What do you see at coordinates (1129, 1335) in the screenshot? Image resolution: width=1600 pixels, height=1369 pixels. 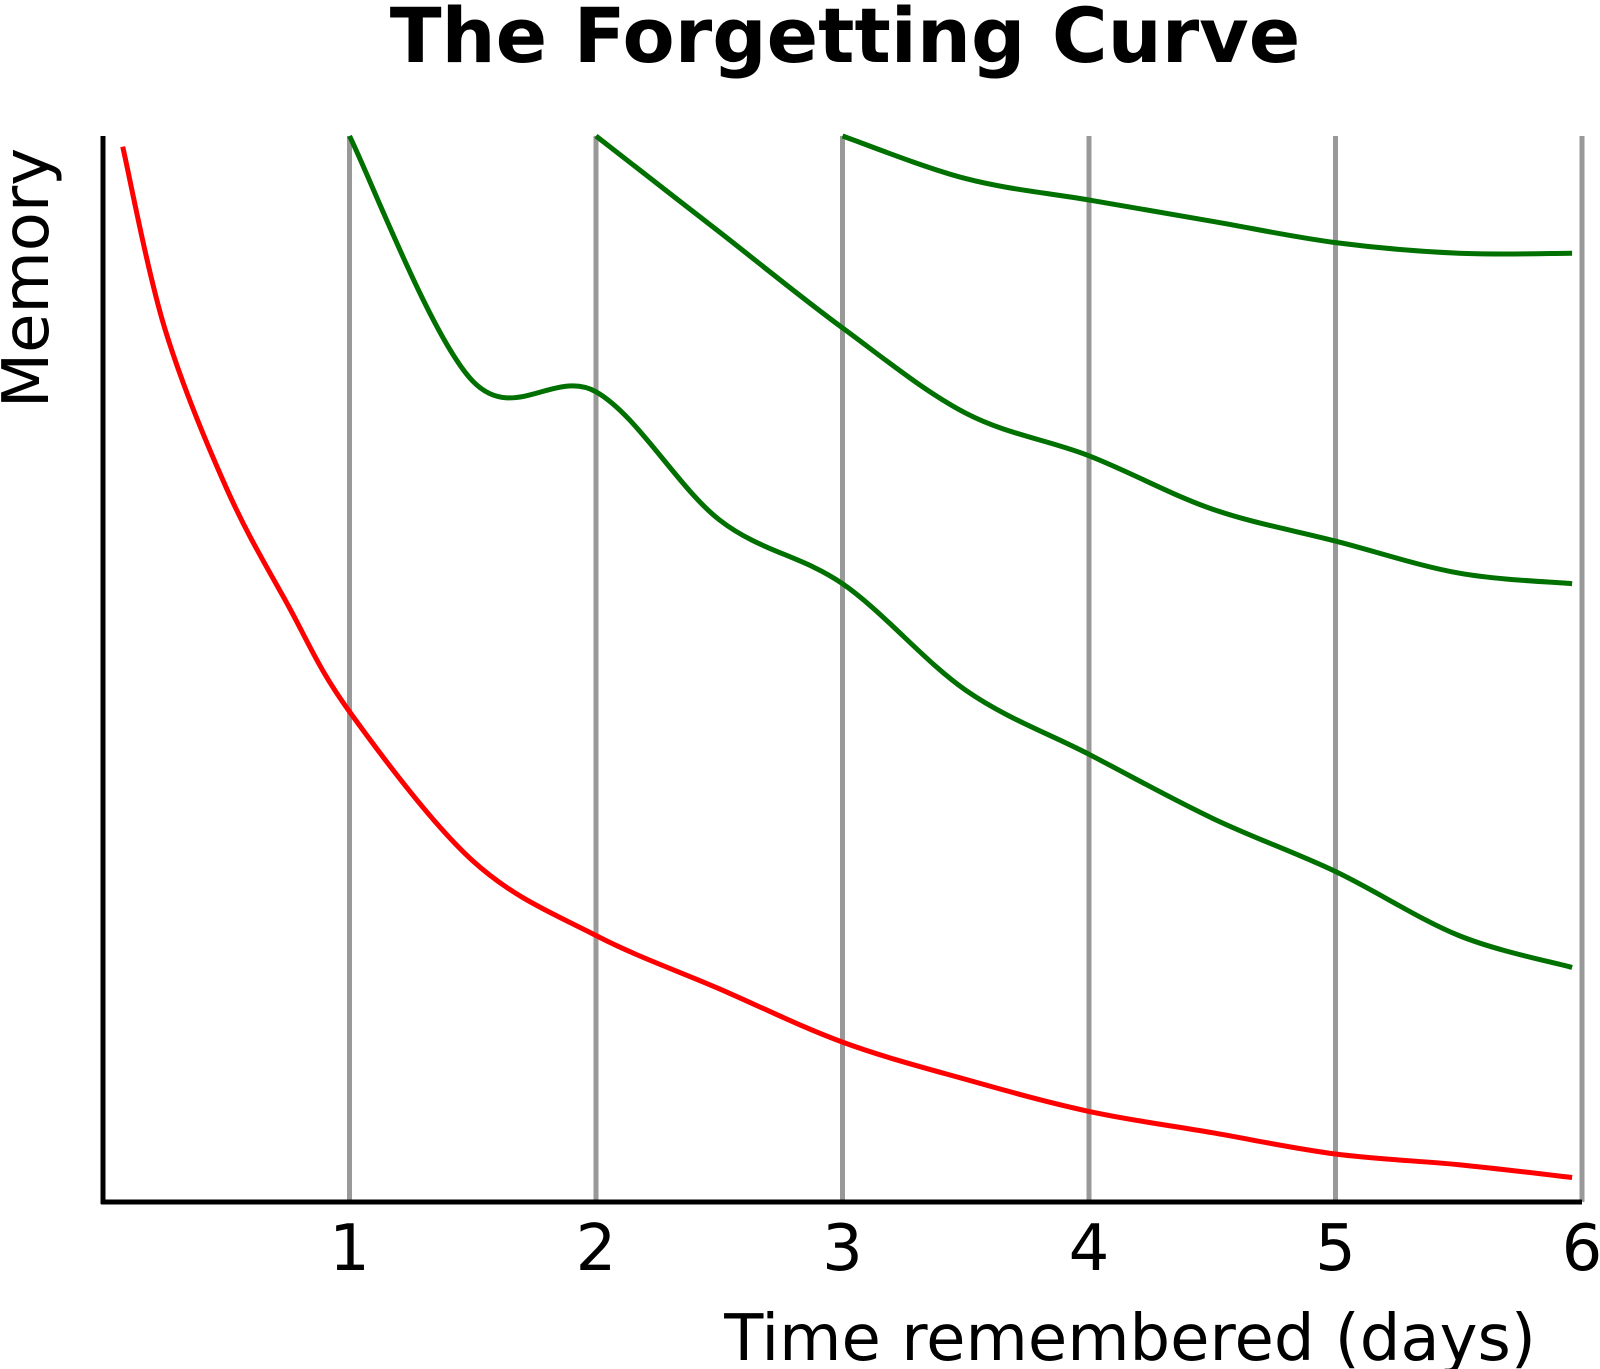 I see `x-axis-label: Time remembered (days)` at bounding box center [1129, 1335].